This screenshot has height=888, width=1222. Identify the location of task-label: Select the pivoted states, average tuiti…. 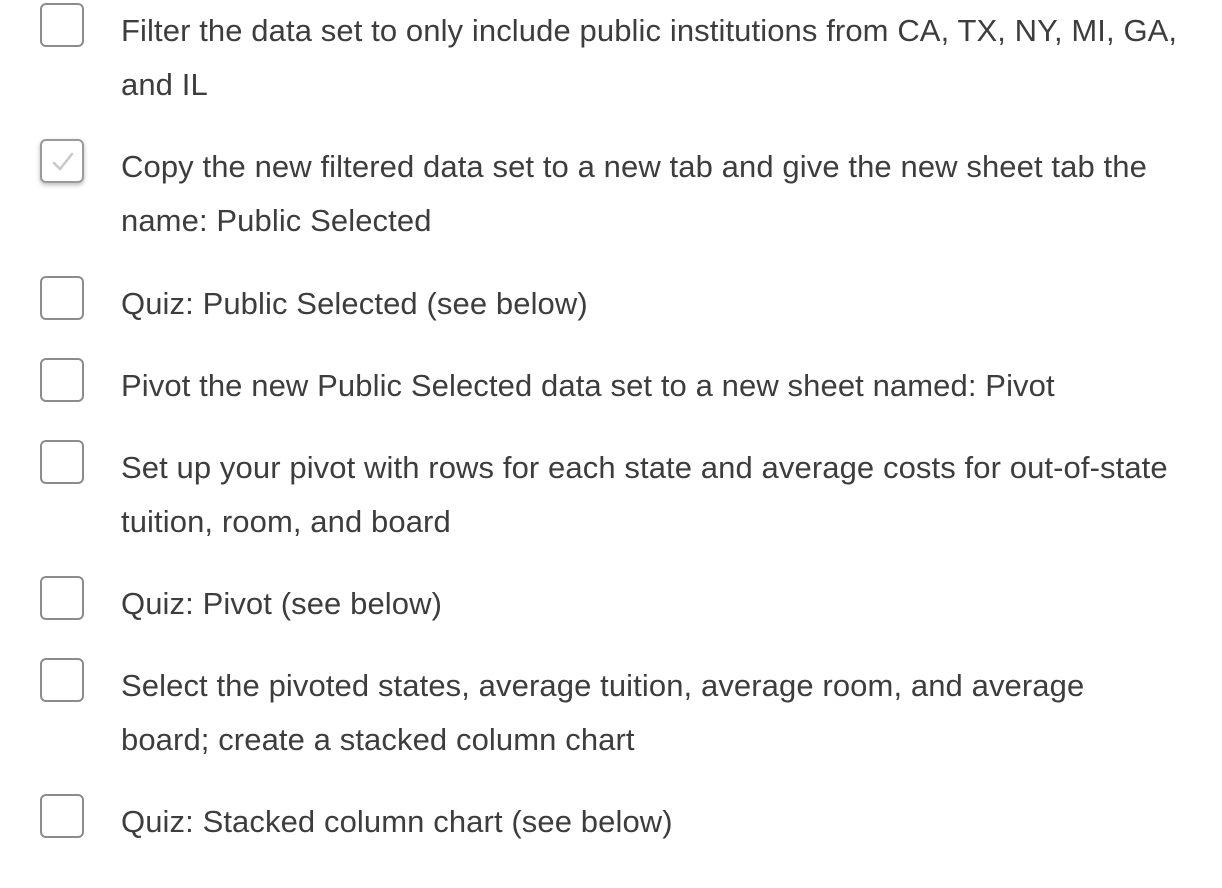
(603, 712).